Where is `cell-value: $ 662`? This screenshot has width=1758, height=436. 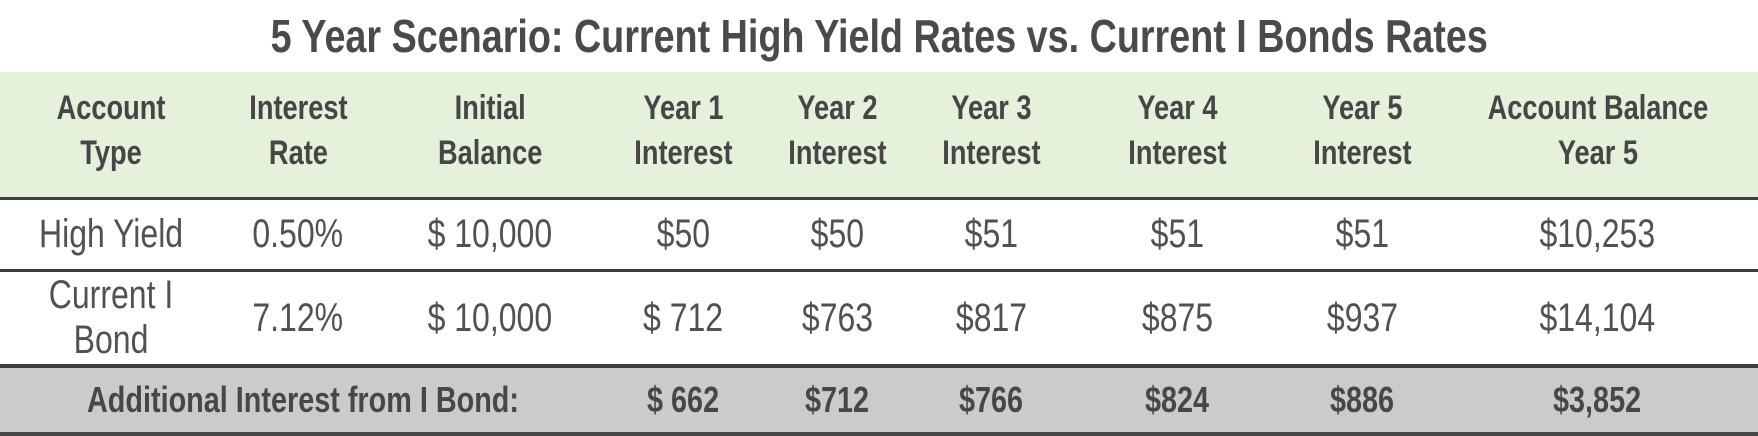
cell-value: $ 662 is located at coordinates (683, 399).